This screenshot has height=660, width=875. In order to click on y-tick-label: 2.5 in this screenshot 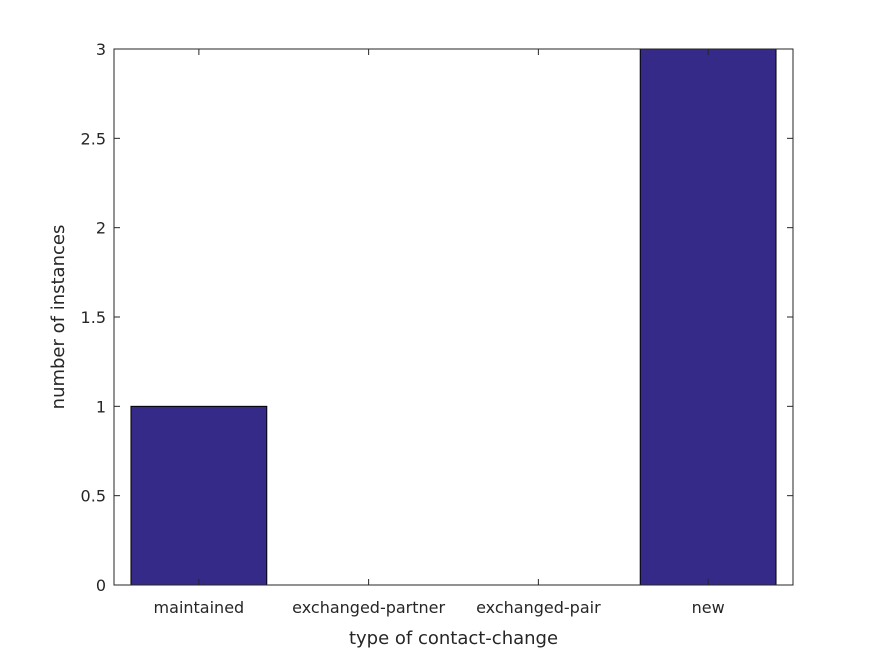, I will do `click(93, 138)`.